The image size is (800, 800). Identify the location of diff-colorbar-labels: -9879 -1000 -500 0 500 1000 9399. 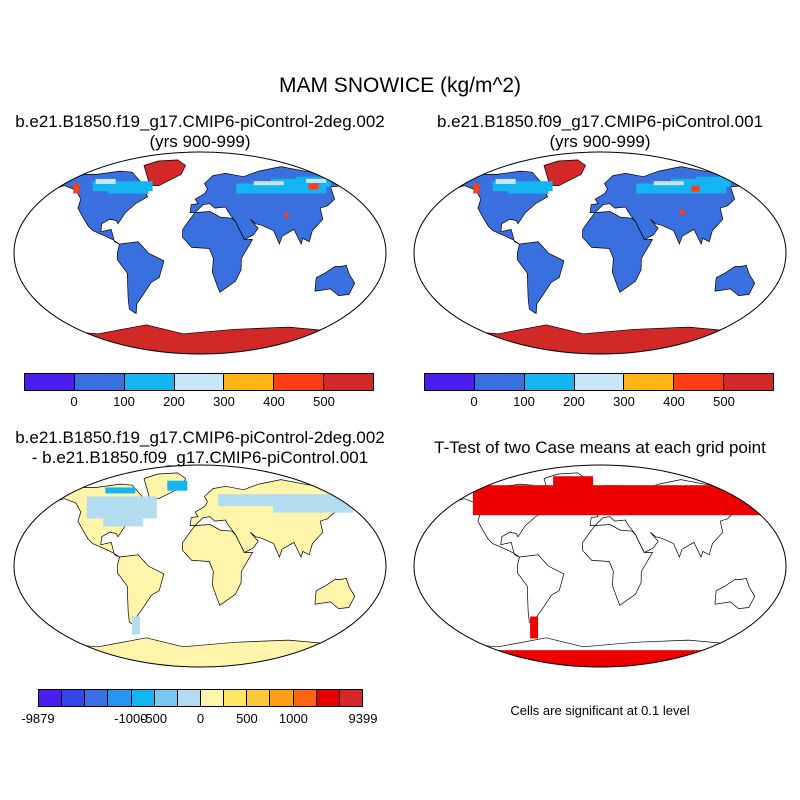
(199, 719).